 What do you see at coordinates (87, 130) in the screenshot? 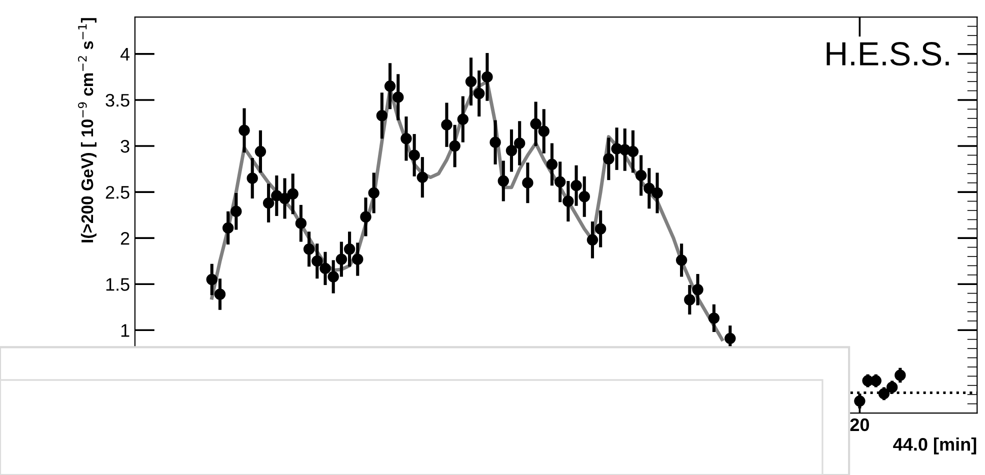
I see `y-axis-title: I(>200 GeV) [ 10$^{−9}$ cm$^{−2}$ s$^{−1}$]` at bounding box center [87, 130].